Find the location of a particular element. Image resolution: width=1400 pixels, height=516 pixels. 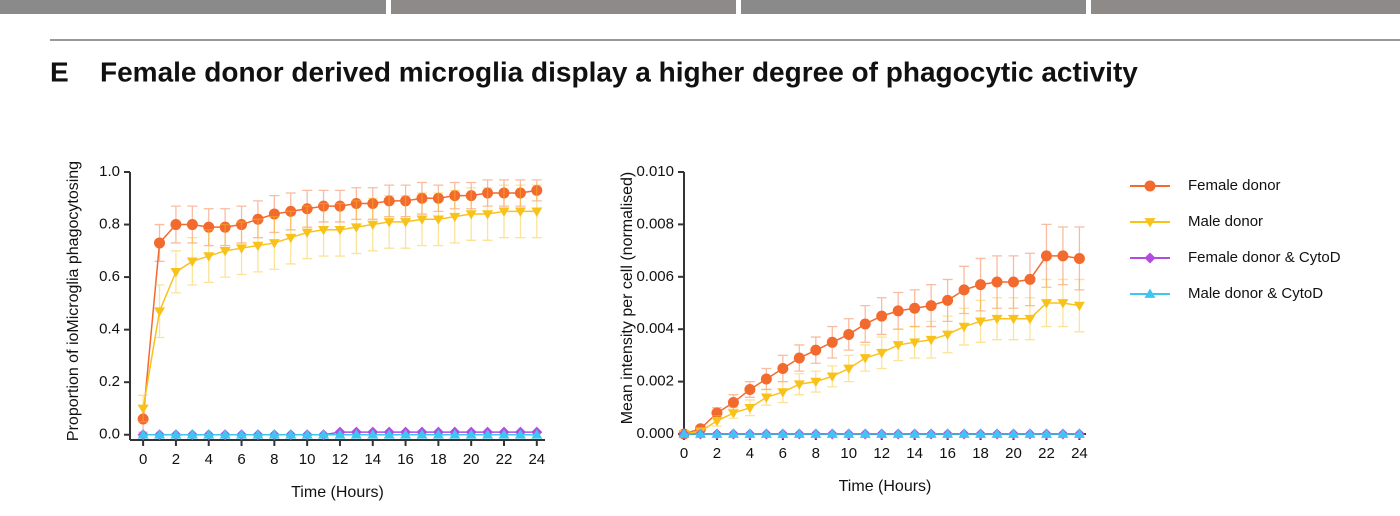

panel-label: E is located at coordinates (59, 71).